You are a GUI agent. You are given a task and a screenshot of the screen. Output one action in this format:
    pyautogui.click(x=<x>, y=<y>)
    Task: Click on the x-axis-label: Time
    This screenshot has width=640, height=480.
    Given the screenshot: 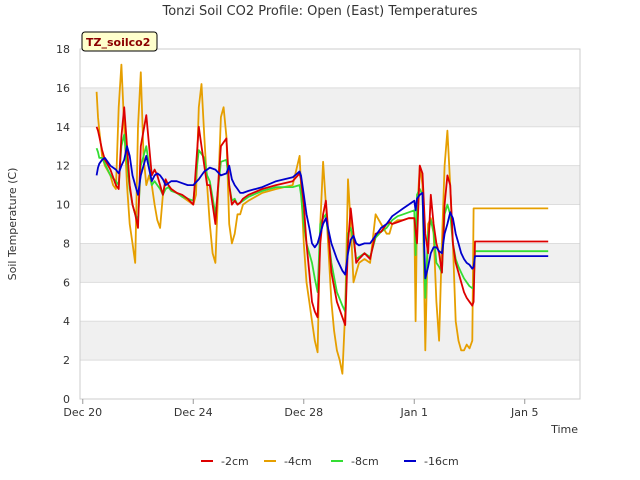 What is the action you would take?
    pyautogui.click(x=564, y=429)
    